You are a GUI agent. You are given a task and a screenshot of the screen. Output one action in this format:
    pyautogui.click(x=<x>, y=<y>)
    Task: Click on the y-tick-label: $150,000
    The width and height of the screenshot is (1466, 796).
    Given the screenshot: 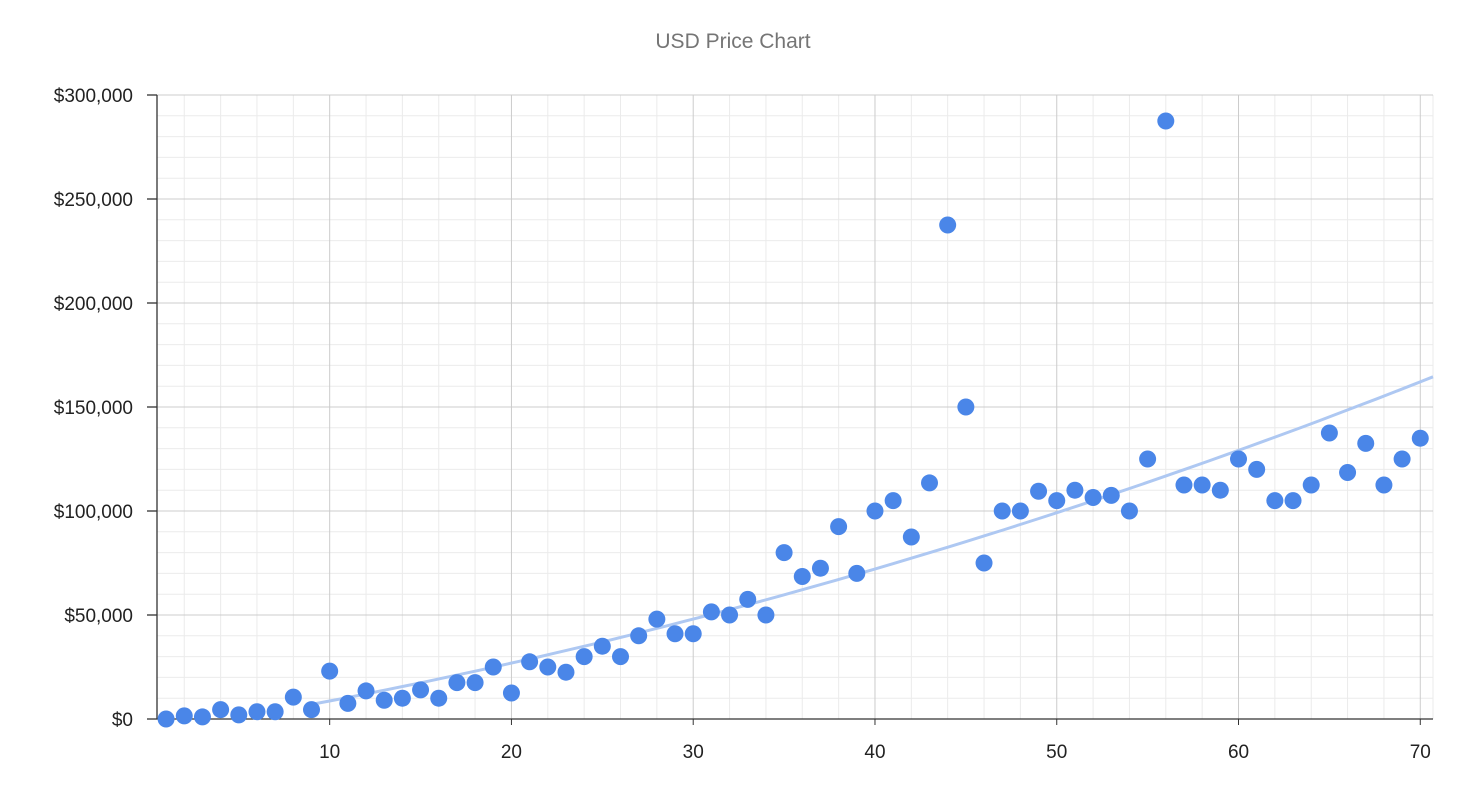 What is the action you would take?
    pyautogui.click(x=93, y=408)
    